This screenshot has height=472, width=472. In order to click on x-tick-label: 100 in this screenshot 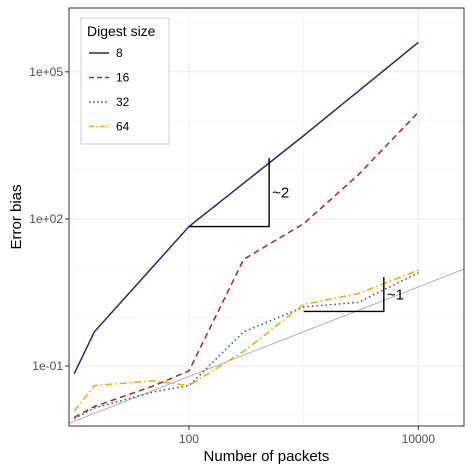, I will do `click(189, 439)`.